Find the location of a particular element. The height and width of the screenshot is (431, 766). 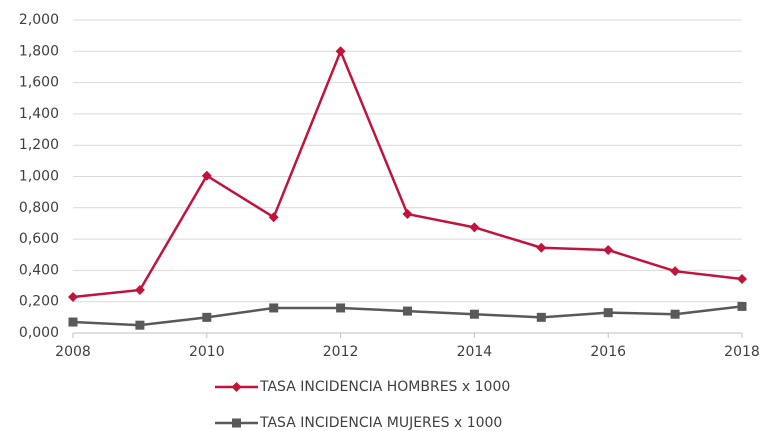

legend-label: TASA INCIDENCIA HOMBRES x 1000 is located at coordinates (384, 387).